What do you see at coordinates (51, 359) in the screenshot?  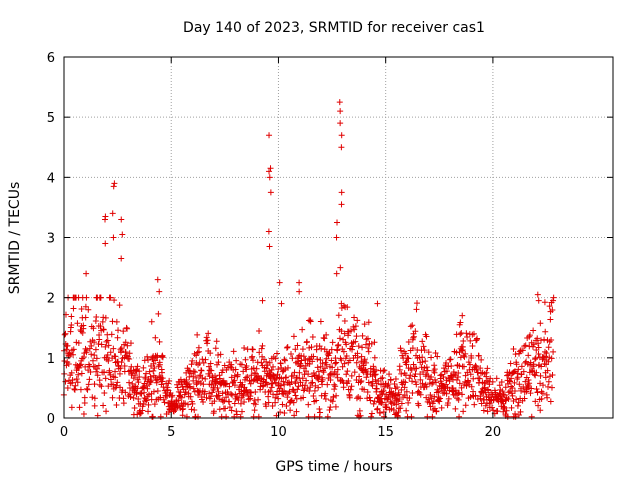 I see `y-tick-label: 1` at bounding box center [51, 359].